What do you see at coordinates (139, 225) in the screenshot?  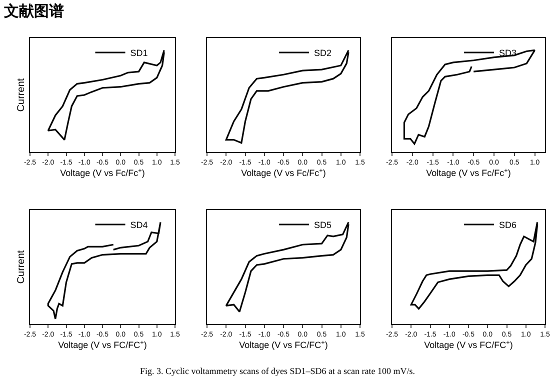 I see `legend-label: SD4` at bounding box center [139, 225].